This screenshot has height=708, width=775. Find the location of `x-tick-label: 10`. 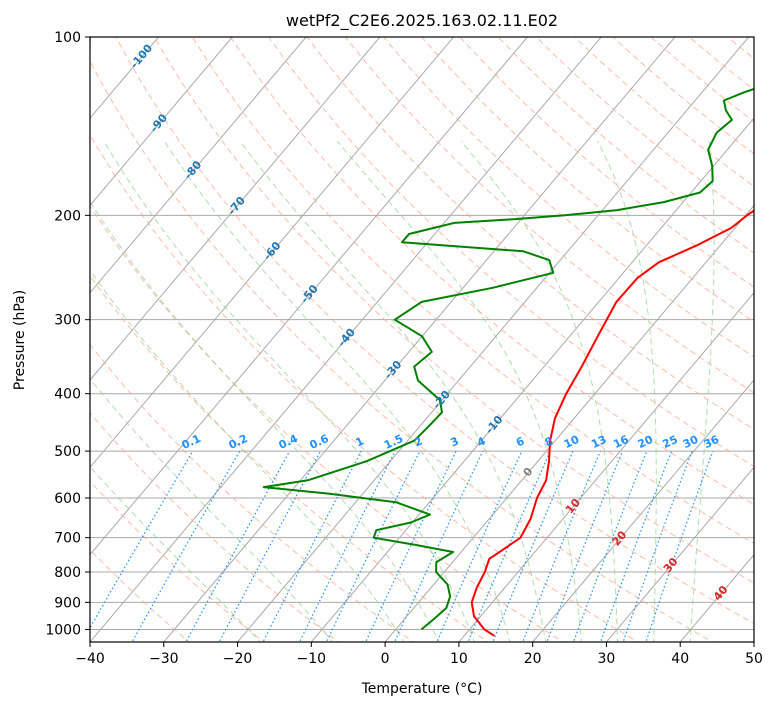

x-tick-label: 10 is located at coordinates (459, 659).